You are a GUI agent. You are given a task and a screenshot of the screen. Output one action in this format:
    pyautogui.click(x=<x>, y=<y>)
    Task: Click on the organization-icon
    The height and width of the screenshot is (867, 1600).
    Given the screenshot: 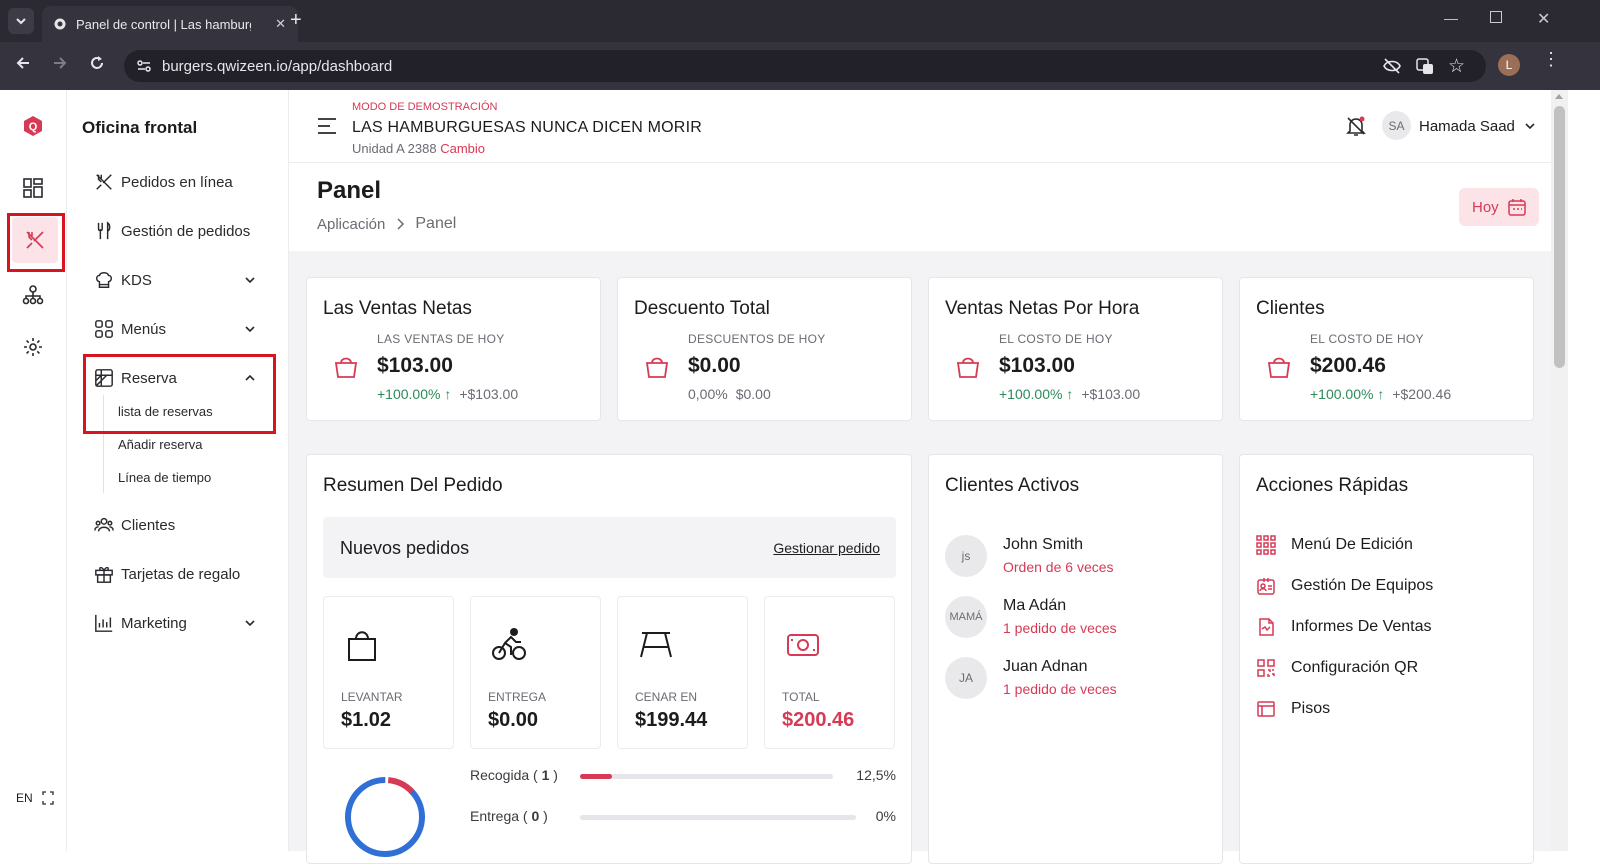 What is the action you would take?
    pyautogui.click(x=33, y=295)
    